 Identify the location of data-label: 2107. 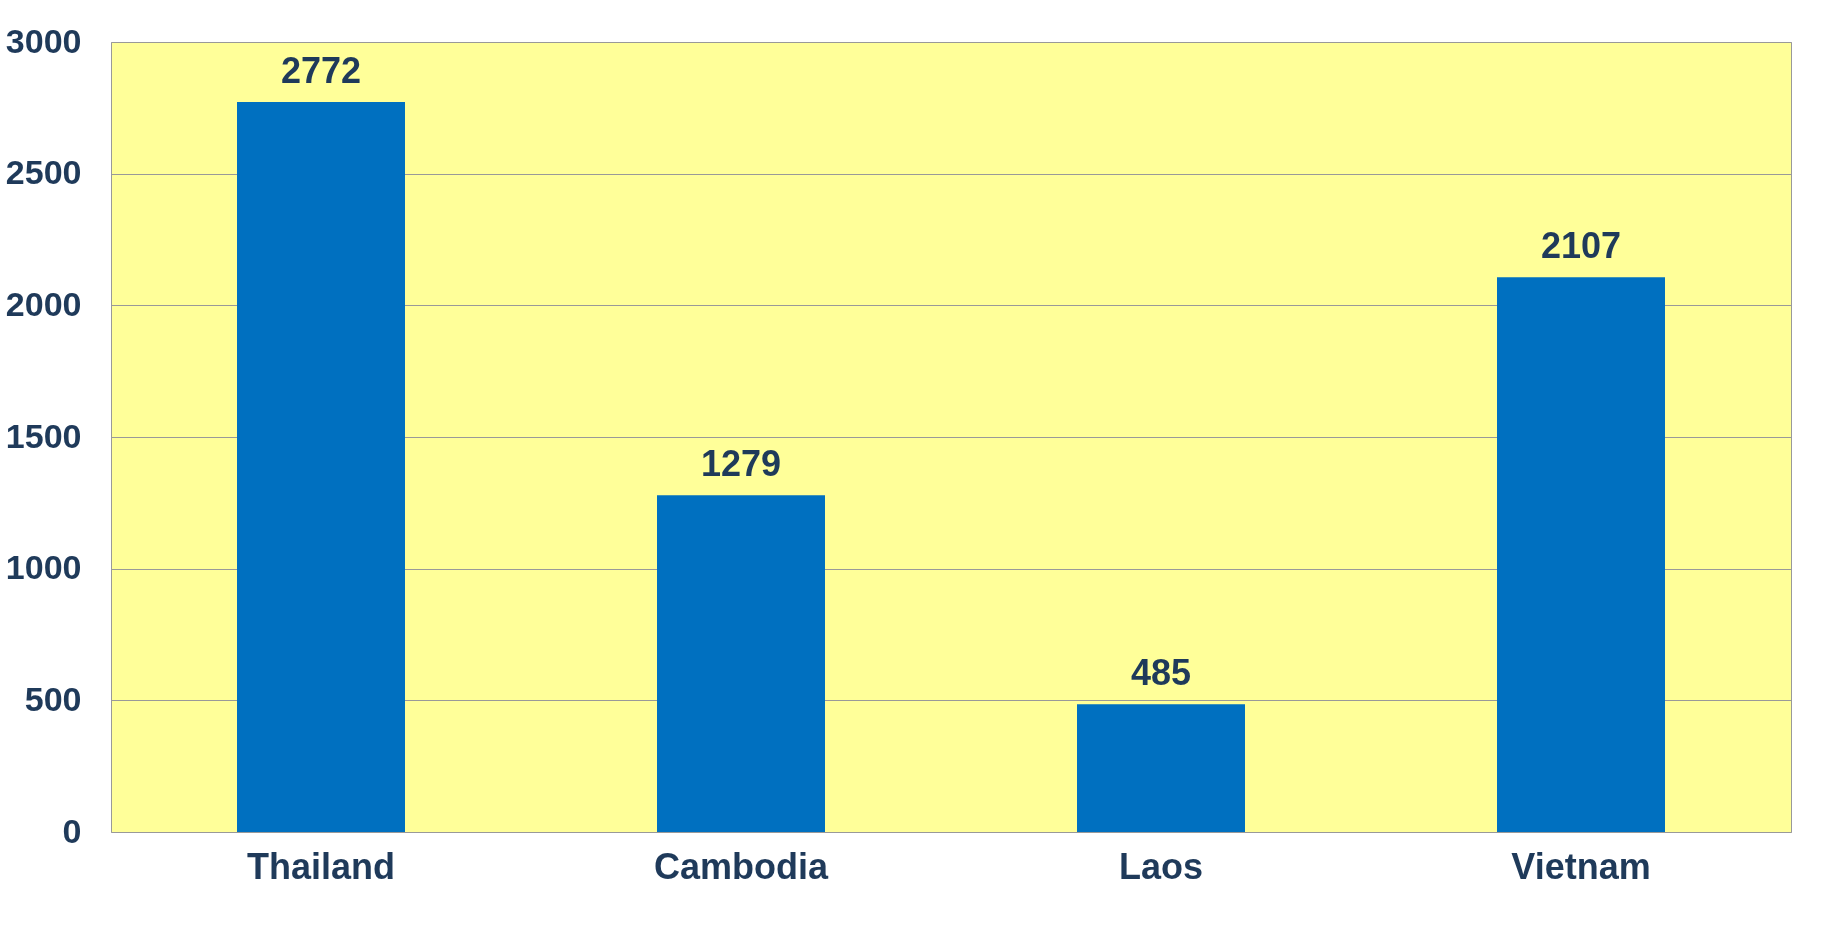
(1581, 246).